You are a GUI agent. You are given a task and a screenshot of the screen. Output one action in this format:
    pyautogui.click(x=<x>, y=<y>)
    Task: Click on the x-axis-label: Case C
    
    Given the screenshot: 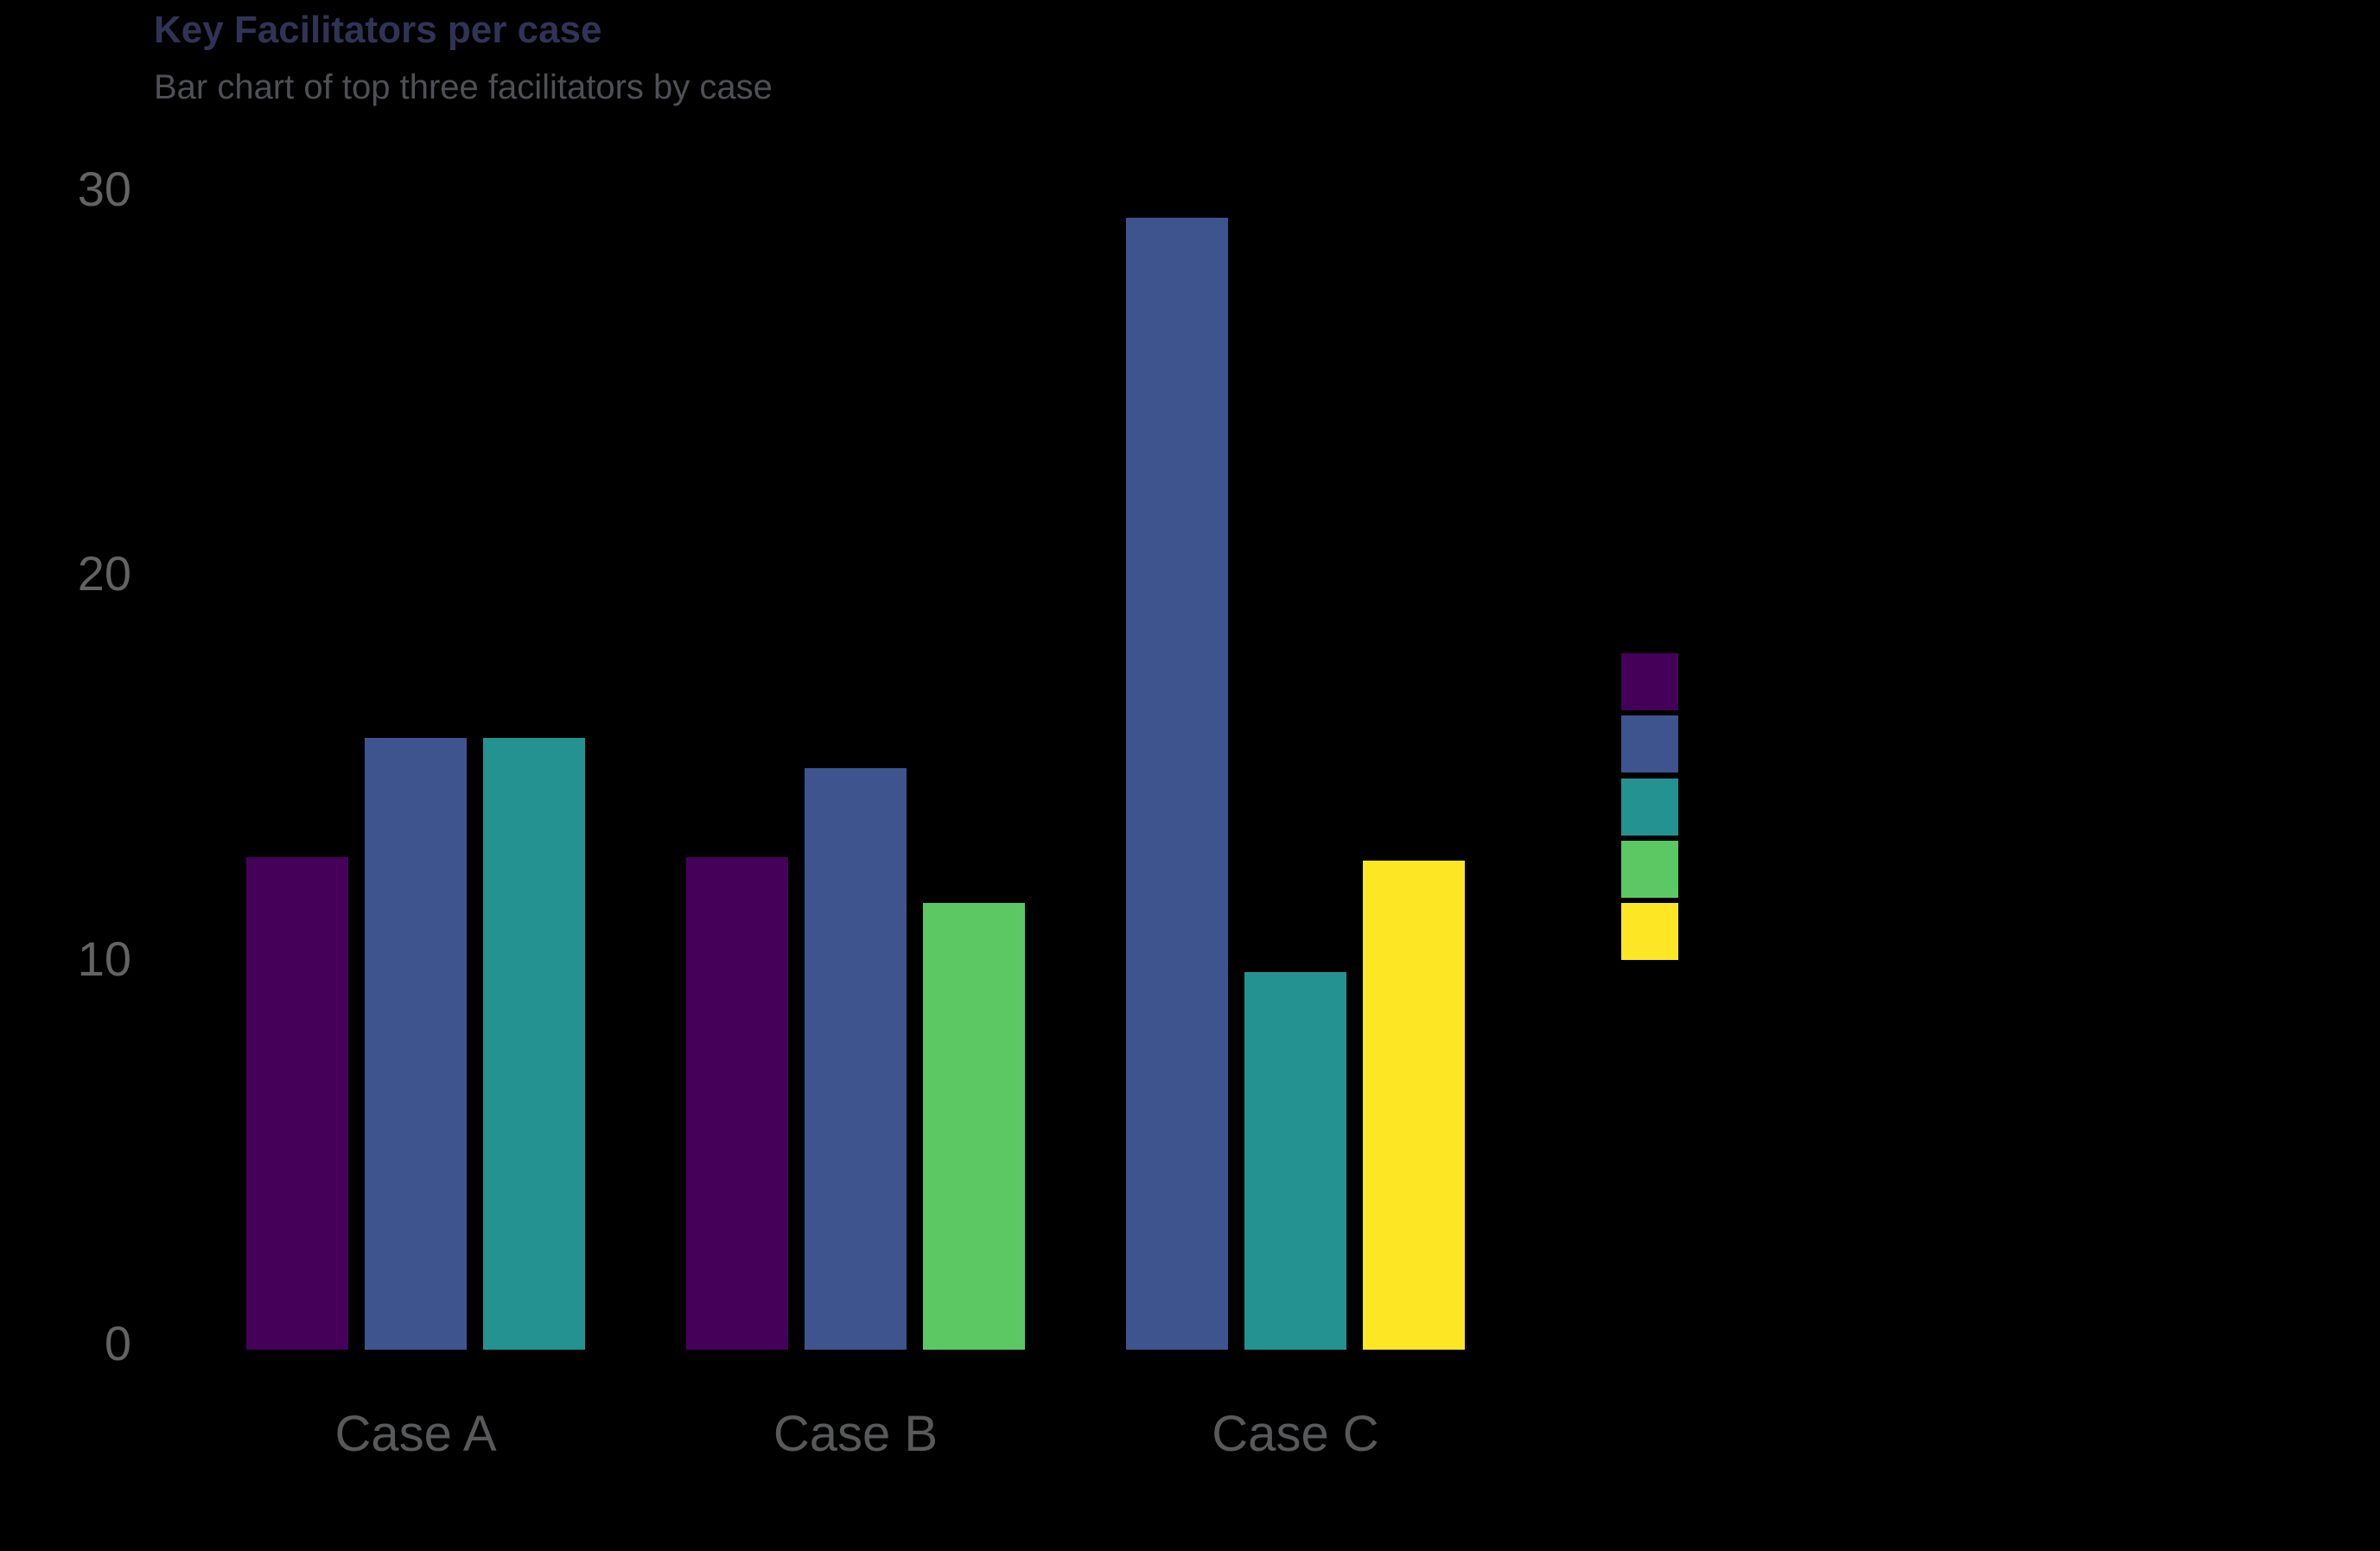 What is the action you would take?
    pyautogui.click(x=1296, y=1434)
    